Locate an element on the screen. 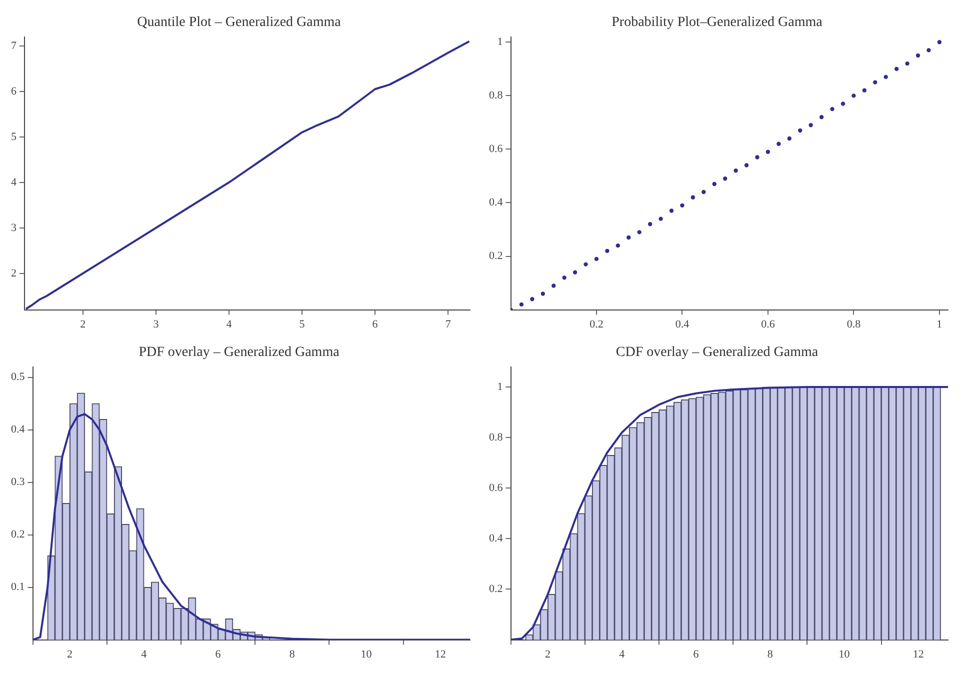 This screenshot has height=676, width=966. x-tick-label: 0.2 is located at coordinates (597, 324).